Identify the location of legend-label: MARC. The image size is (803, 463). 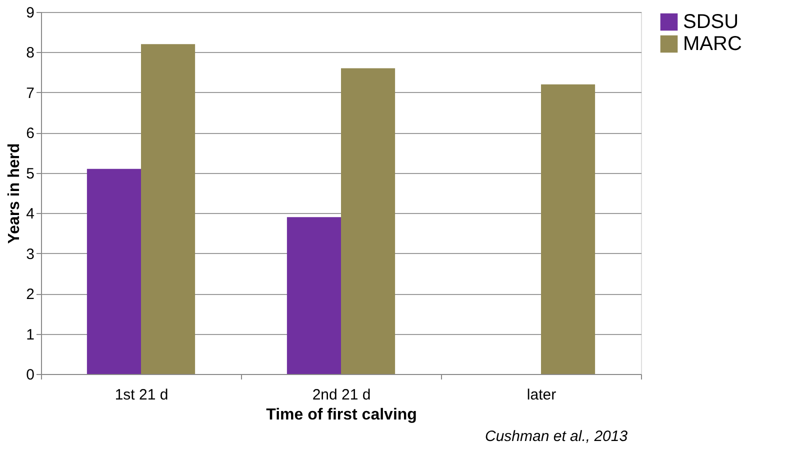
(712, 44).